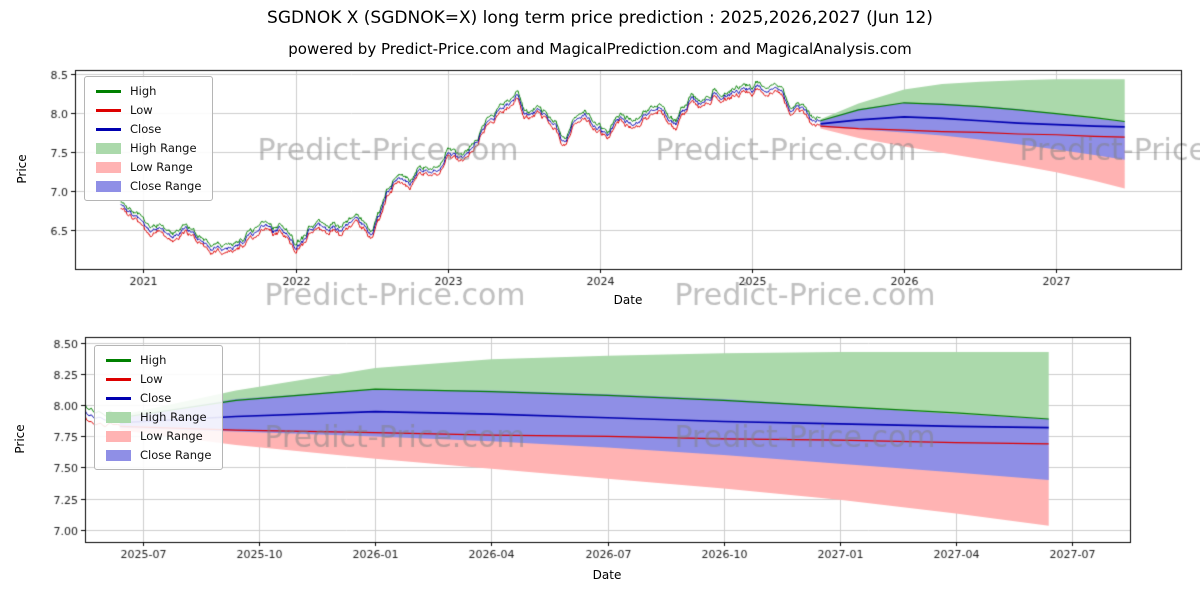  What do you see at coordinates (22, 169) in the screenshot?
I see `top-y-axis-label: Price` at bounding box center [22, 169].